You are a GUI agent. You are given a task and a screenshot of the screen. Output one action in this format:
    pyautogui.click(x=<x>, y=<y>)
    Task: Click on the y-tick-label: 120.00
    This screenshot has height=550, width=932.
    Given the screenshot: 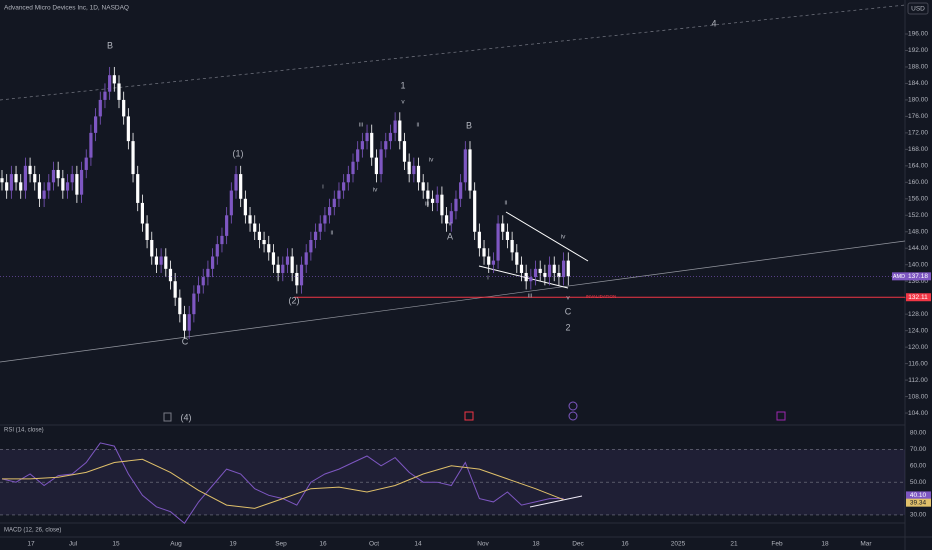 What is the action you would take?
    pyautogui.click(x=918, y=347)
    